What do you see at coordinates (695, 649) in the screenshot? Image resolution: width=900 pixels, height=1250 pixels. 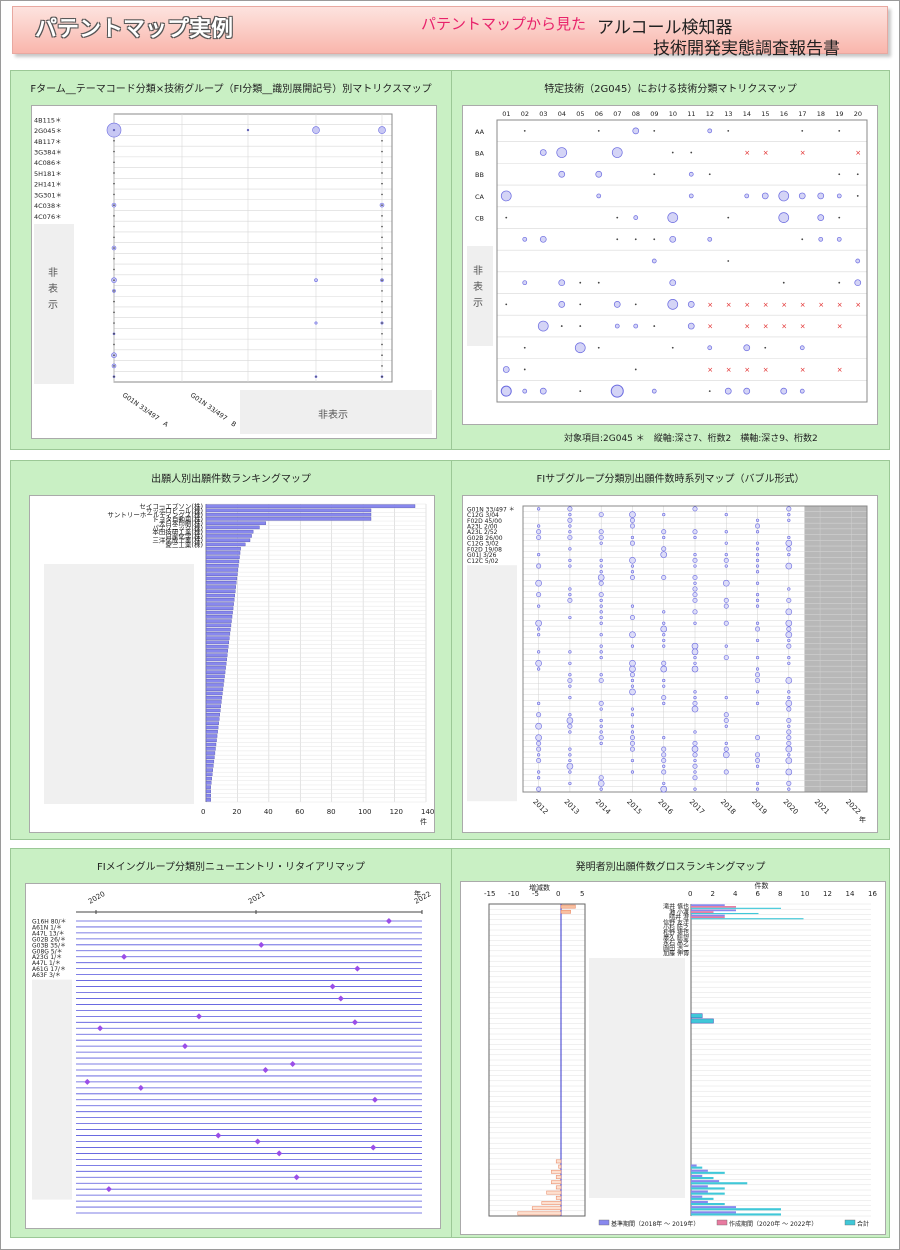 I see `plot-border` at bounding box center [695, 649].